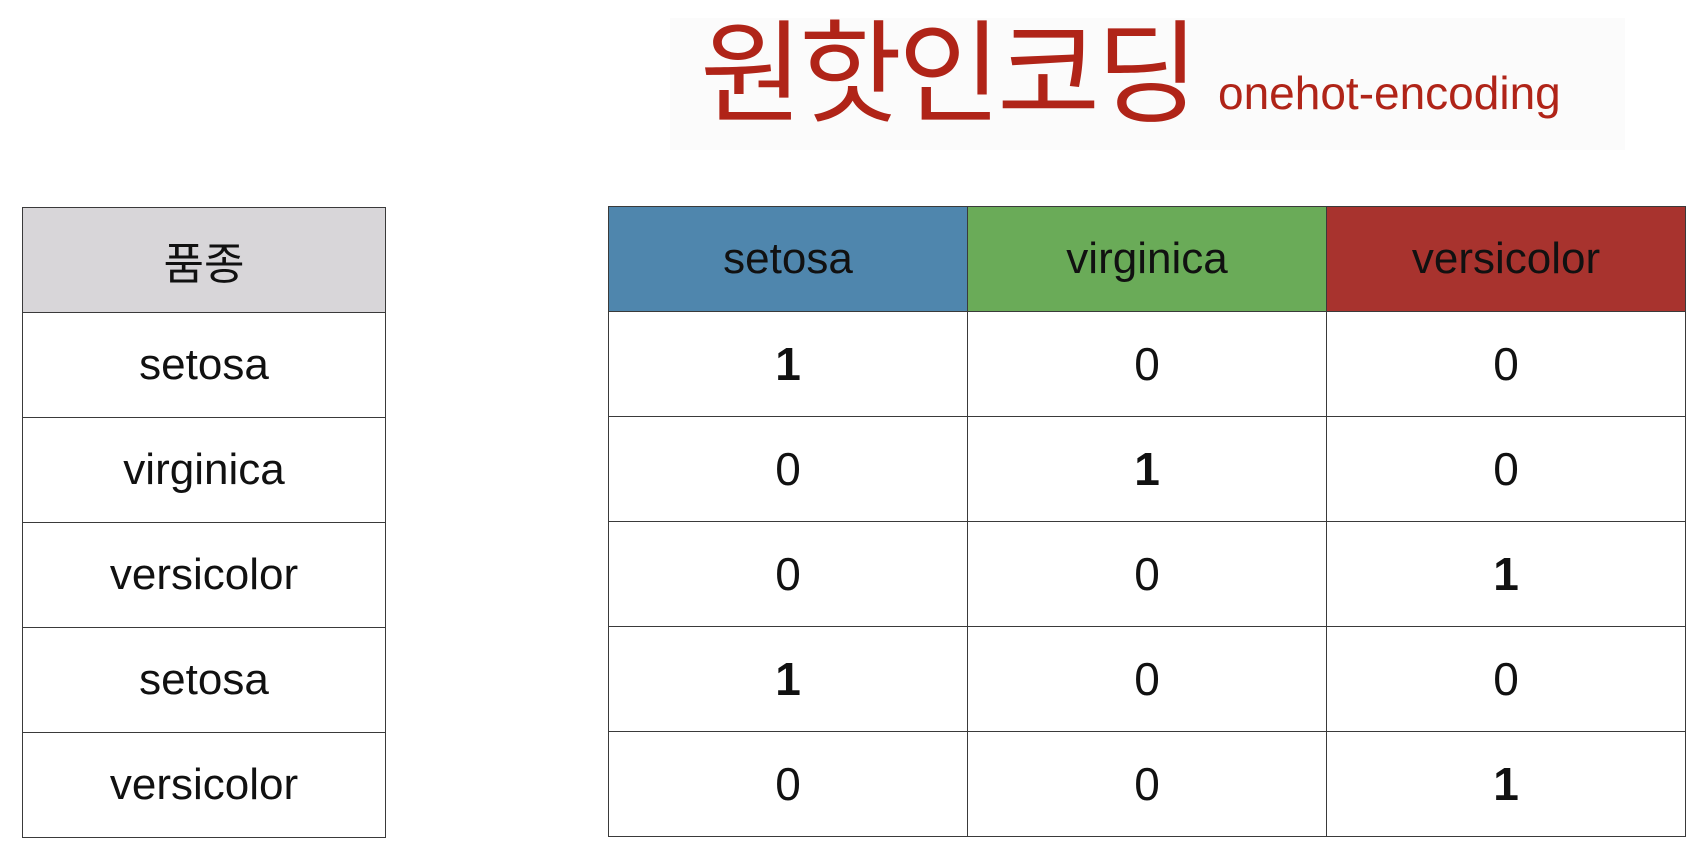  I want to click on table-row: virginica, so click(204, 470).